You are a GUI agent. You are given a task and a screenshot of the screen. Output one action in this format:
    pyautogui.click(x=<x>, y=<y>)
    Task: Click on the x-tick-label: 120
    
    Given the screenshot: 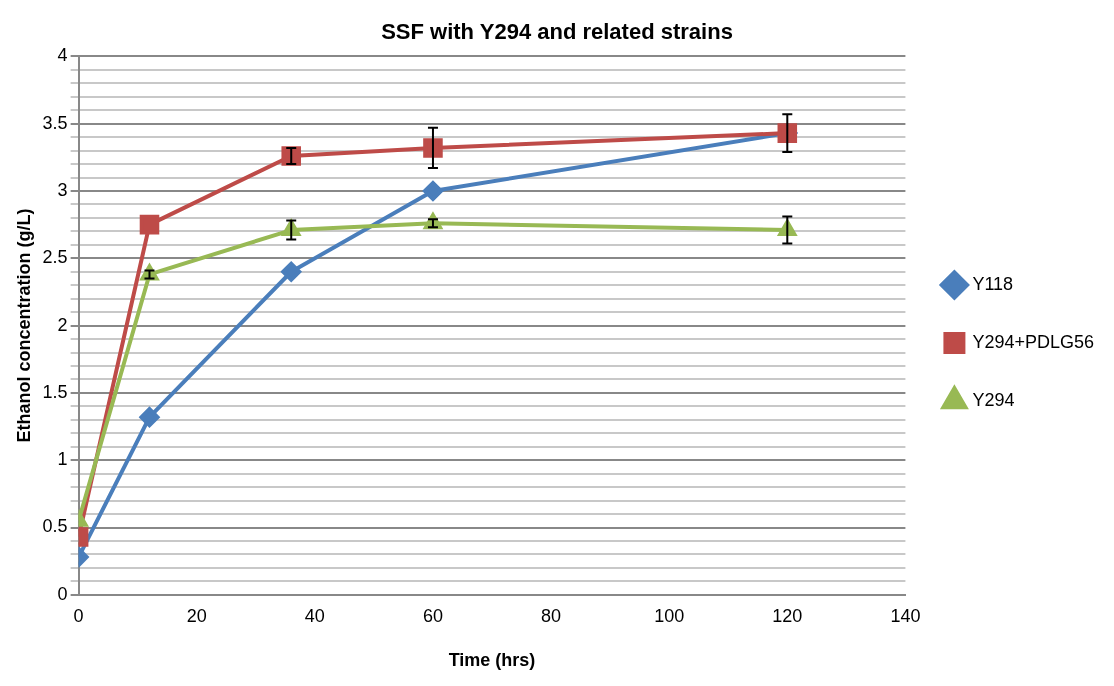 What is the action you would take?
    pyautogui.click(x=787, y=615)
    